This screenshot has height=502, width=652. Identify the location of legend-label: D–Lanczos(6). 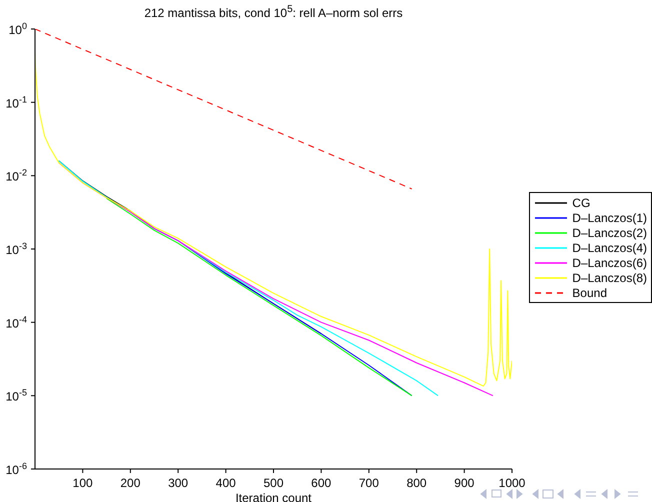
(609, 263).